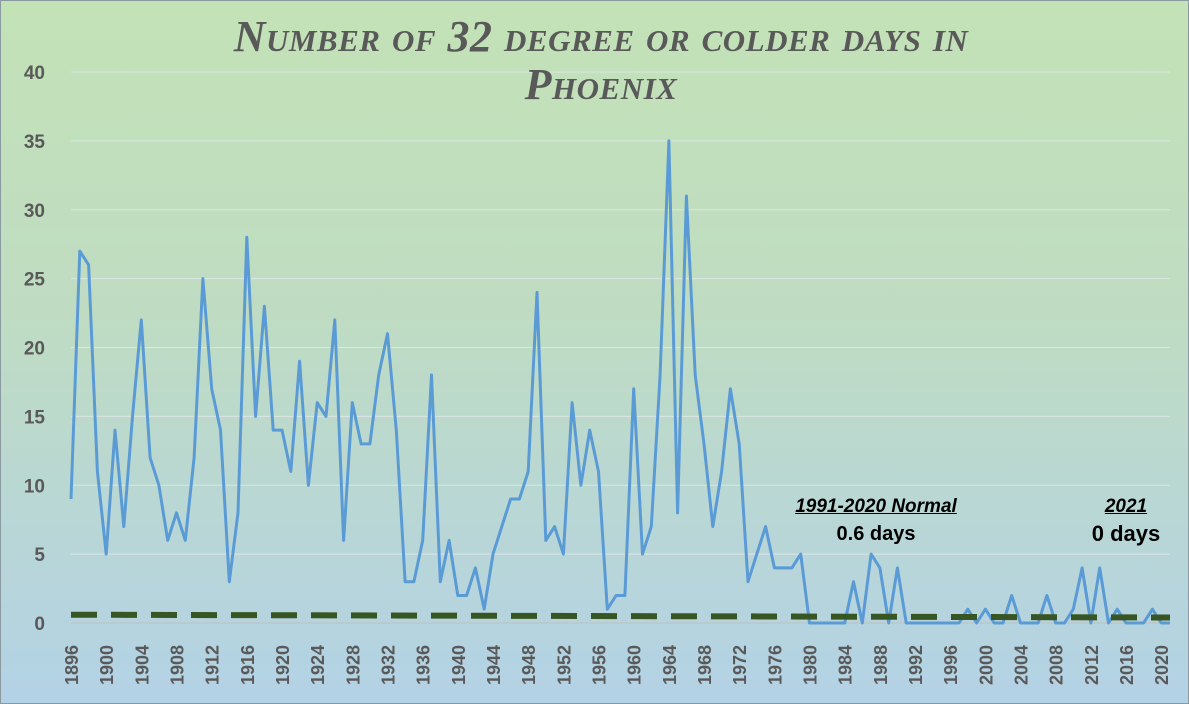 Image resolution: width=1189 pixels, height=704 pixels. Describe the element at coordinates (670, 665) in the screenshot. I see `x-tick-label: 1964` at that location.